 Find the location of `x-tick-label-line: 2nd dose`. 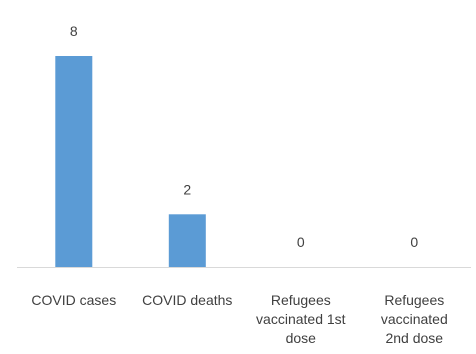

x-tick-label-line: 2nd dose is located at coordinates (414, 338).